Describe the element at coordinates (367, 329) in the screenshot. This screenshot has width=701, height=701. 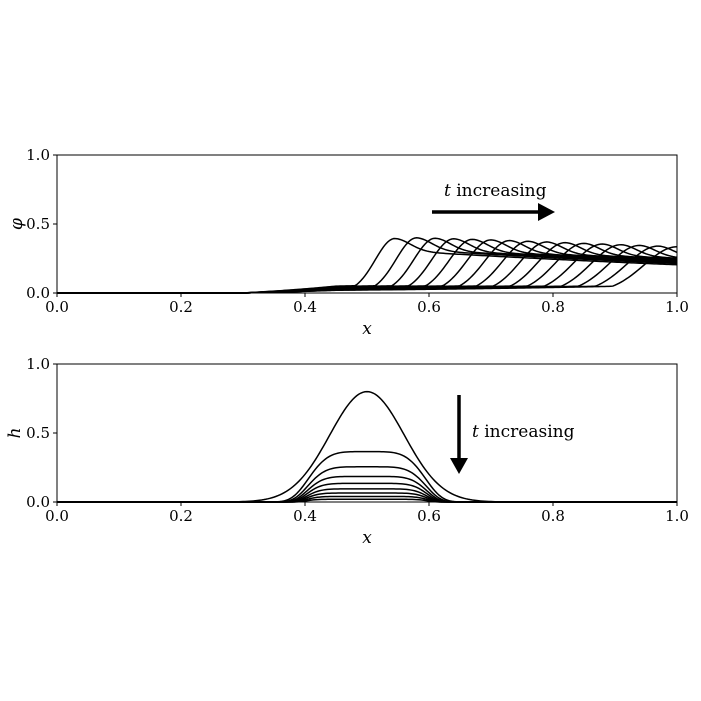
I see `phi-xlabel: x` at that location.